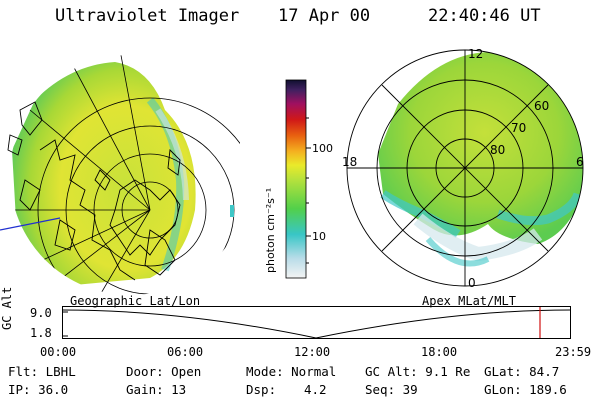 This screenshot has width=600, height=400. I want to click on seq-info: Seq: 39, so click(391, 389).